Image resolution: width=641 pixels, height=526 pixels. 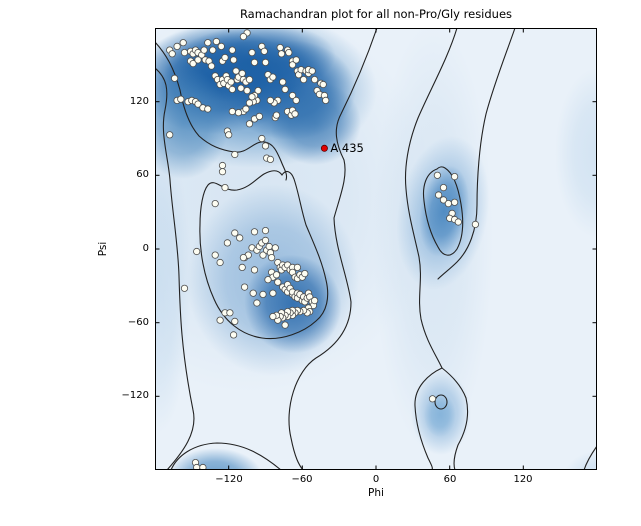 What do you see at coordinates (229, 479) in the screenshot?
I see `x-tick-label: −120` at bounding box center [229, 479].